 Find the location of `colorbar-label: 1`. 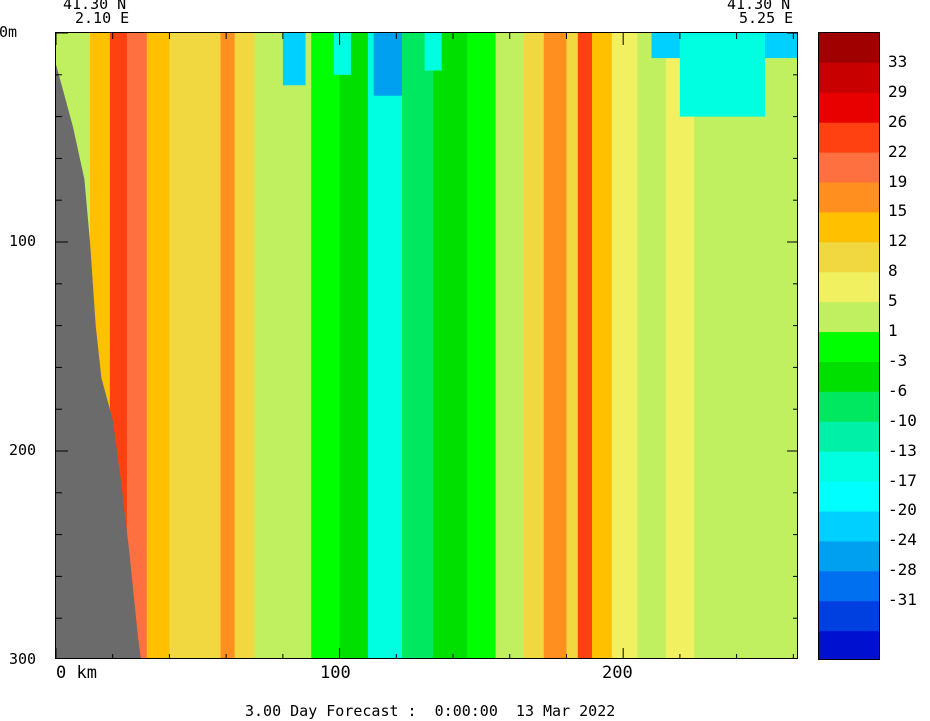

colorbar-label: 1 is located at coordinates (893, 331).